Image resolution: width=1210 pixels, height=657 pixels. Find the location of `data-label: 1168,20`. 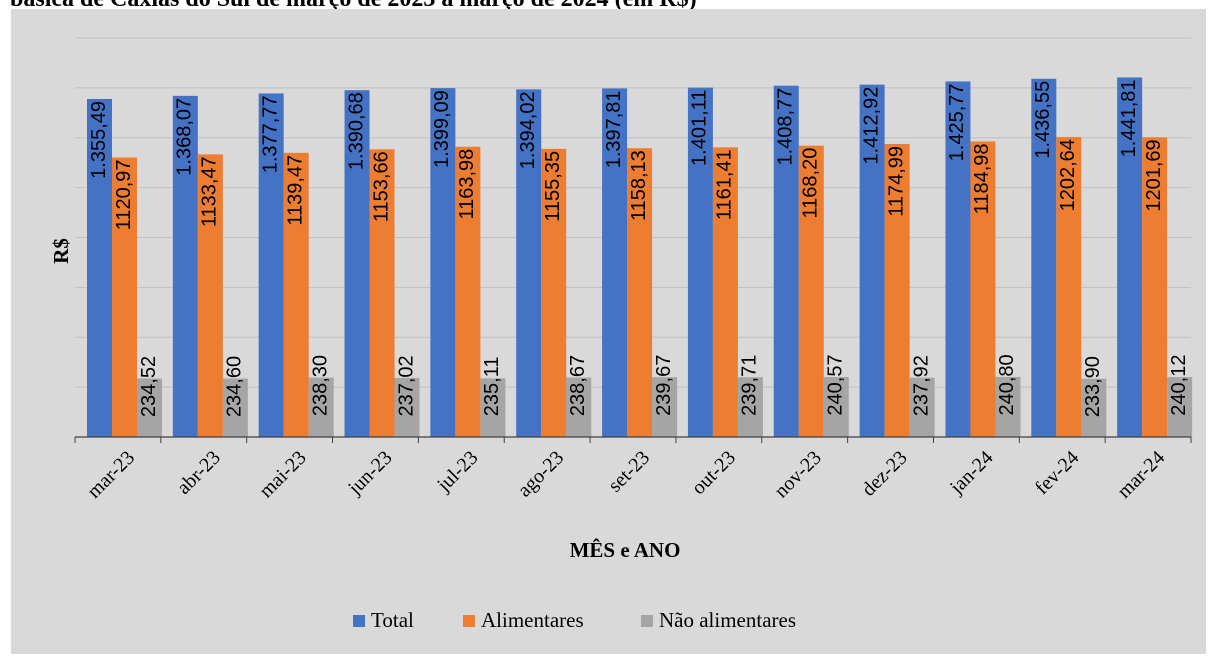

data-label: 1168,20 is located at coordinates (811, 183).